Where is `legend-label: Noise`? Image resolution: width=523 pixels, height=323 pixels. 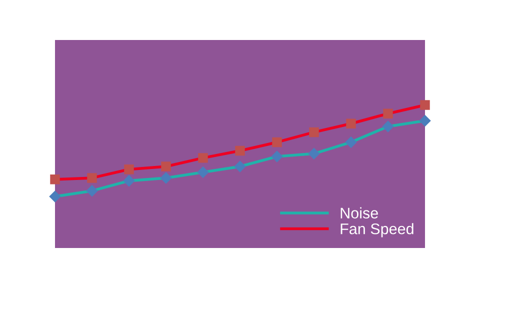 legend-label: Noise is located at coordinates (359, 213).